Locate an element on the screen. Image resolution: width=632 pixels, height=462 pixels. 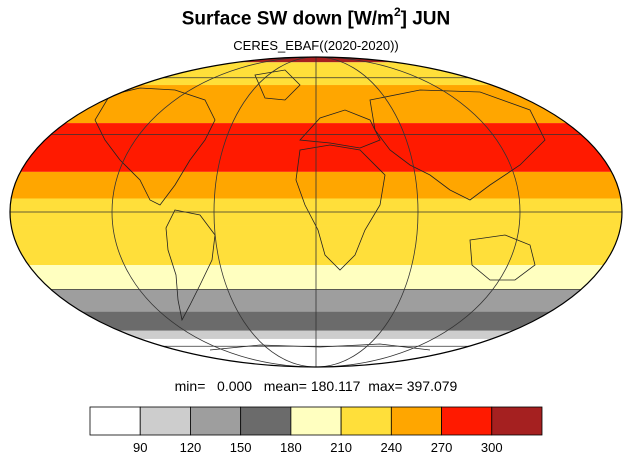
colorbar-tick-label: 240 is located at coordinates (391, 447).